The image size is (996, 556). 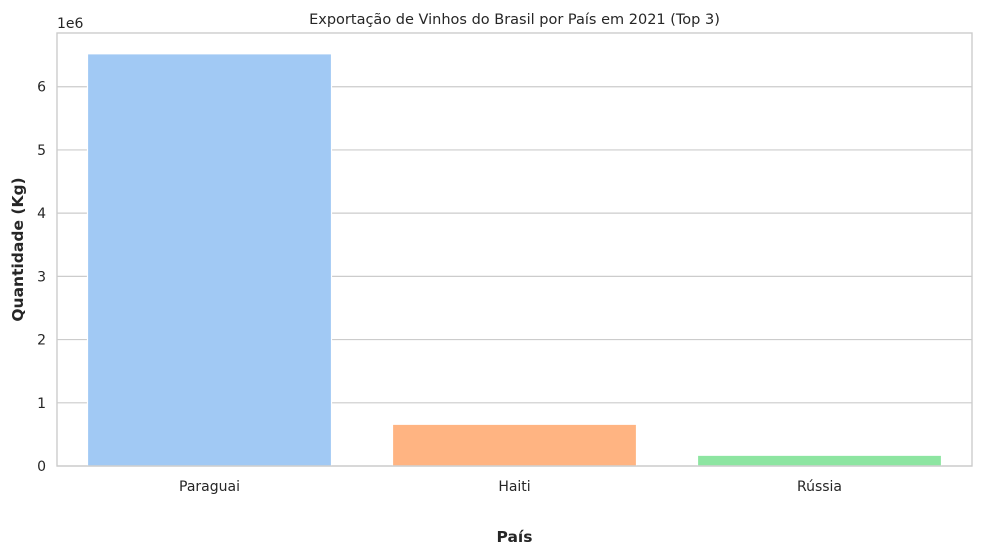 I want to click on y-tick-label: 0, so click(x=41, y=467).